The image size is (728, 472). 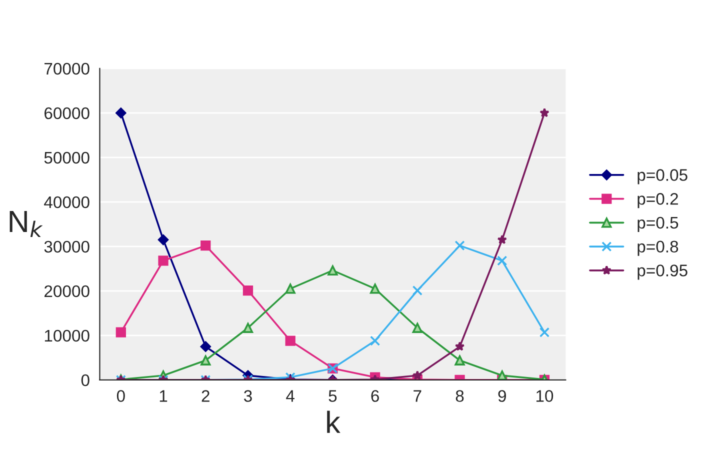 I want to click on legend-label: p=0.95, so click(x=663, y=272).